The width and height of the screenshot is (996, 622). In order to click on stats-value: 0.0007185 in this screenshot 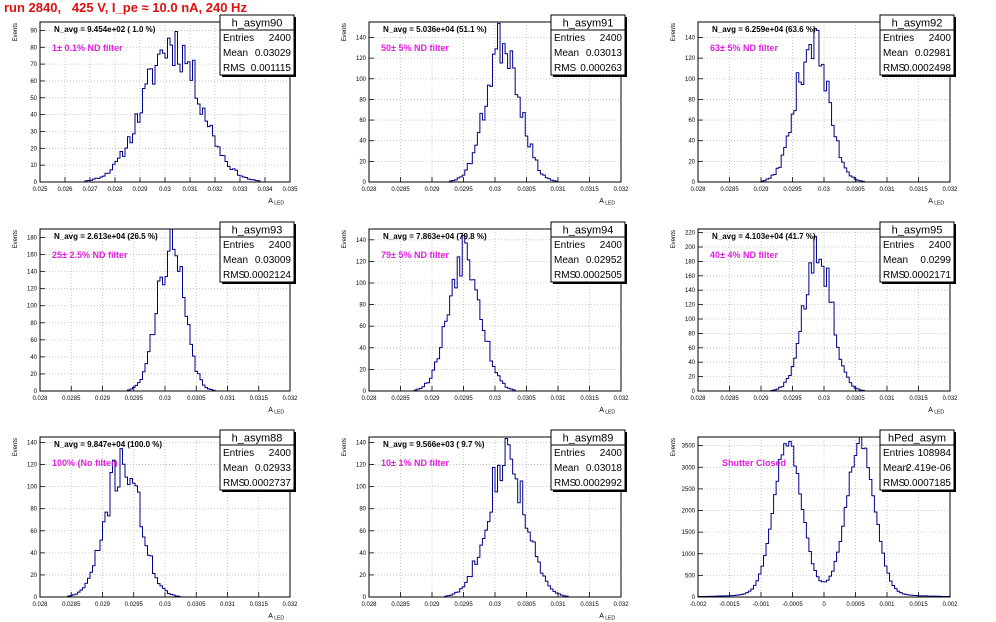, I will do `click(928, 483)`.